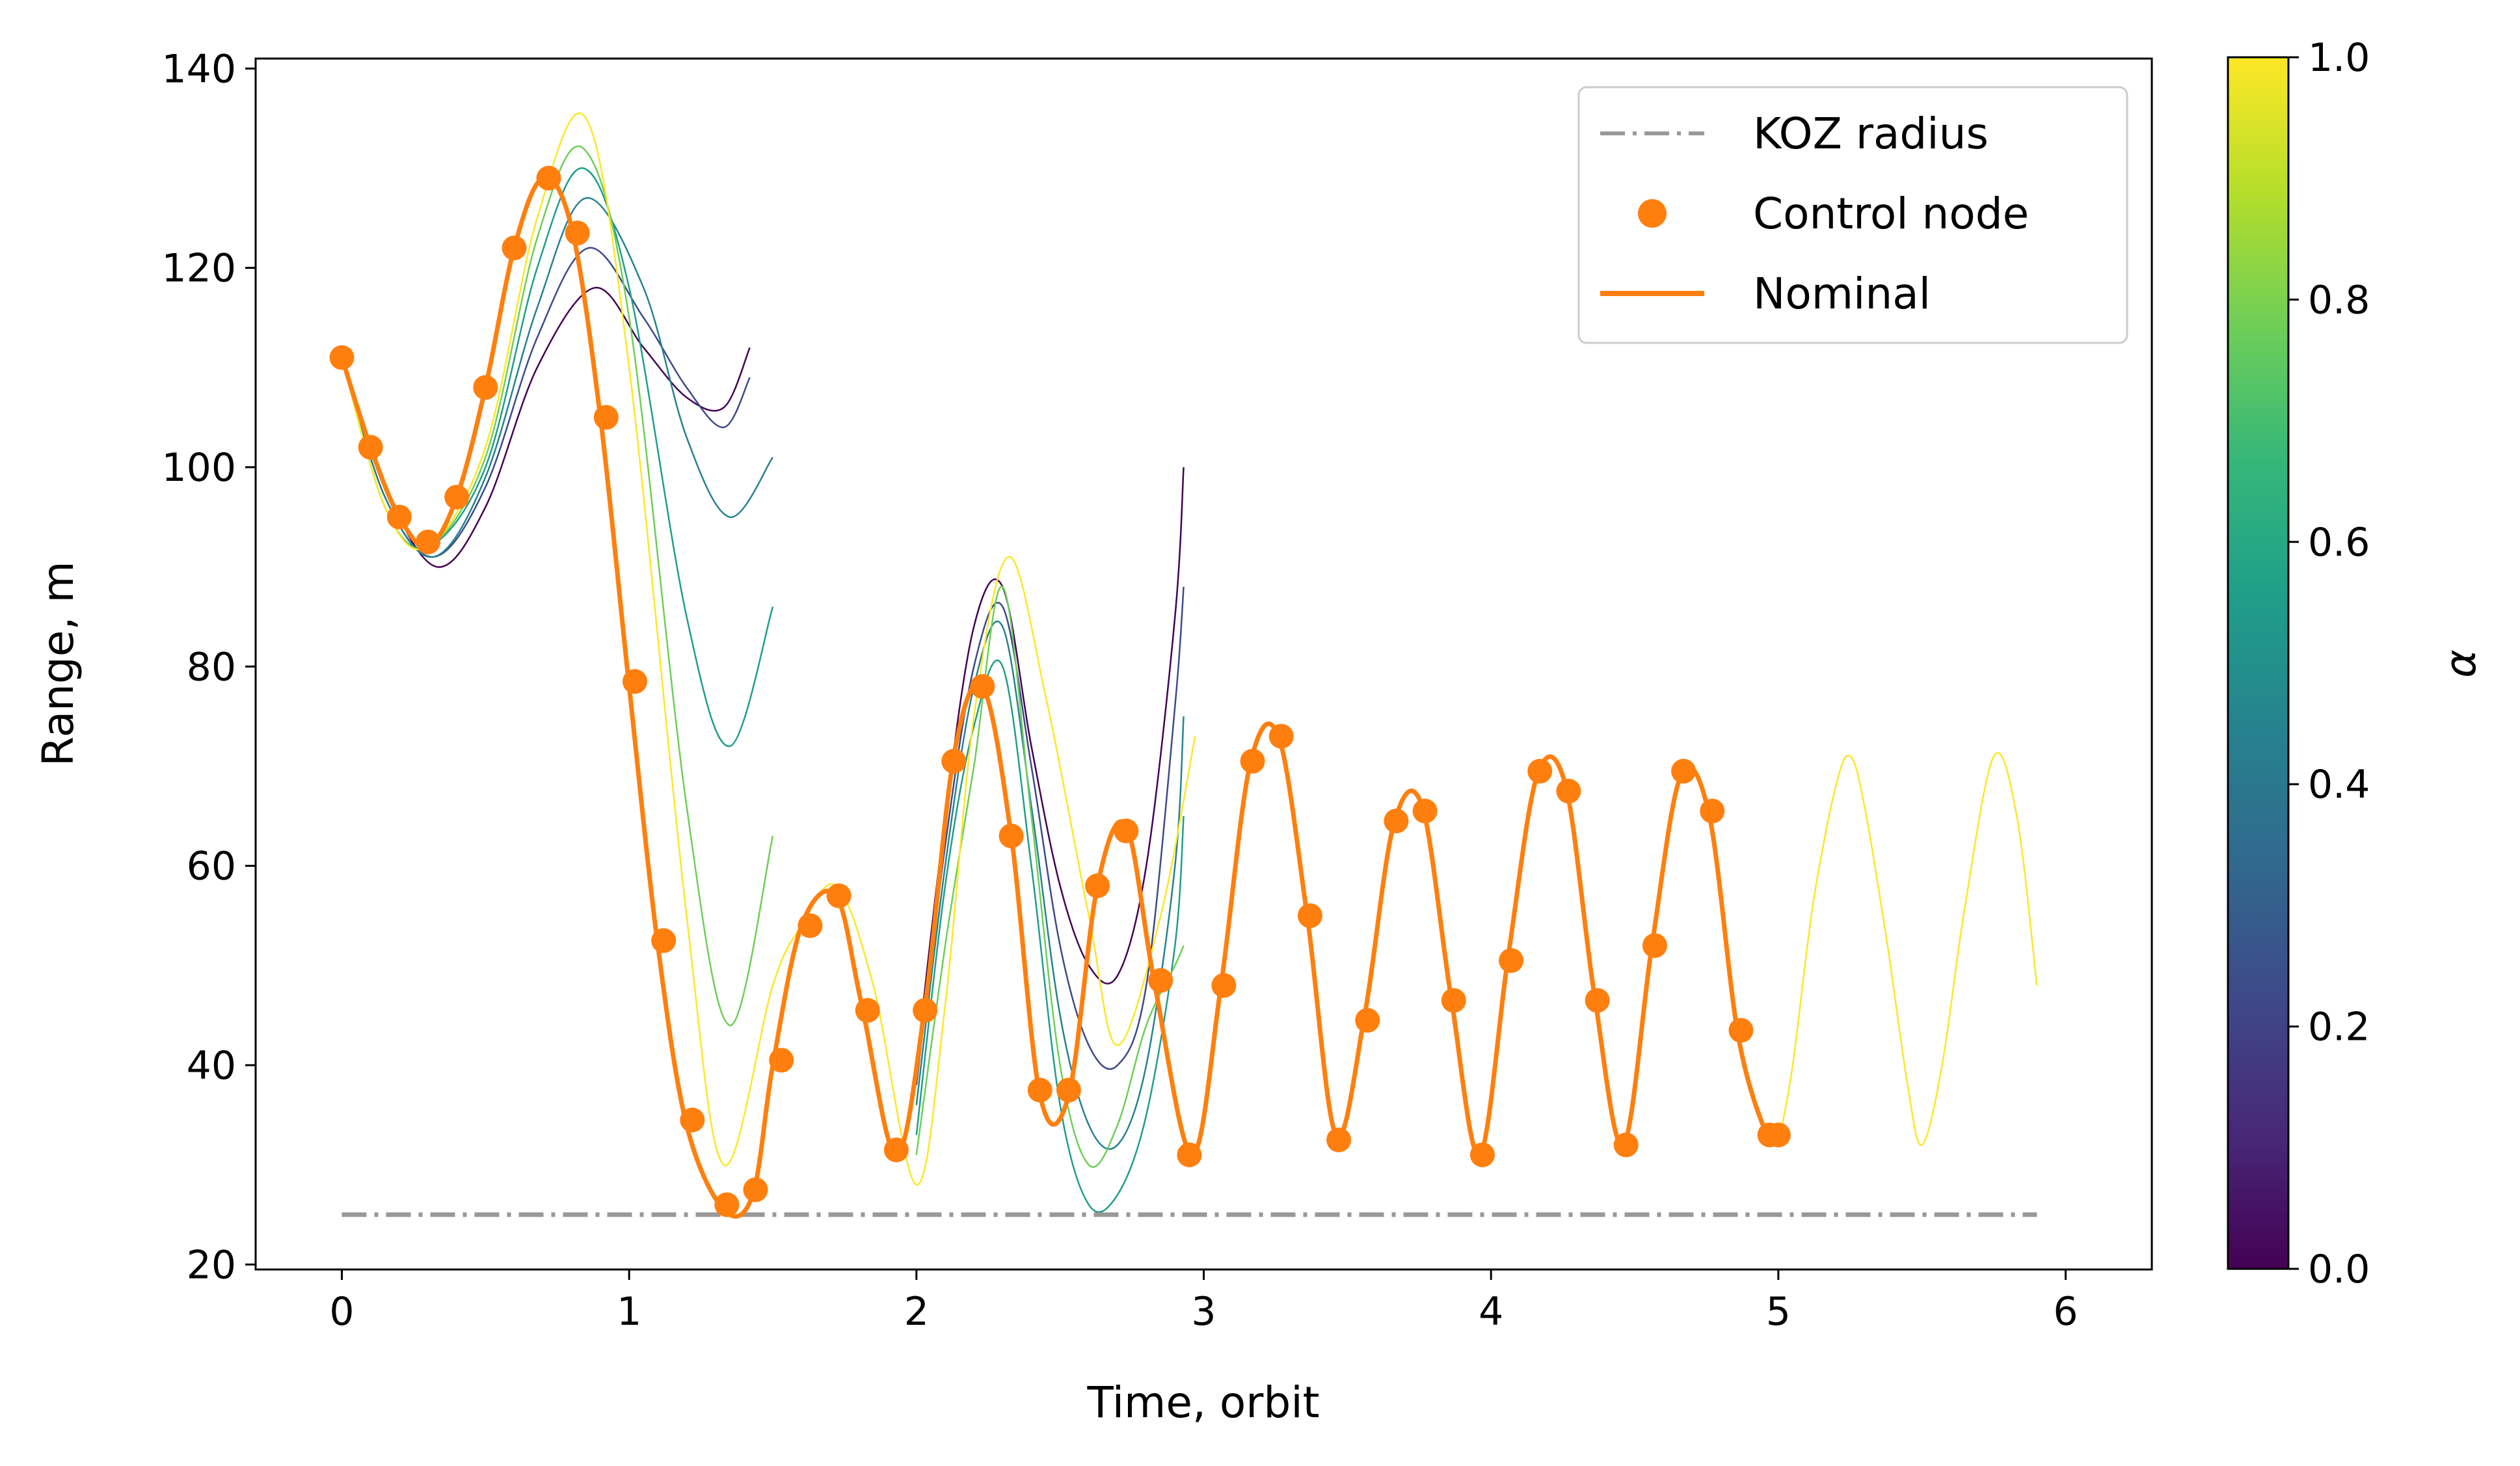 Image resolution: width=2520 pixels, height=1466 pixels. Describe the element at coordinates (629, 1312) in the screenshot. I see `x-tick-label: 1` at that location.